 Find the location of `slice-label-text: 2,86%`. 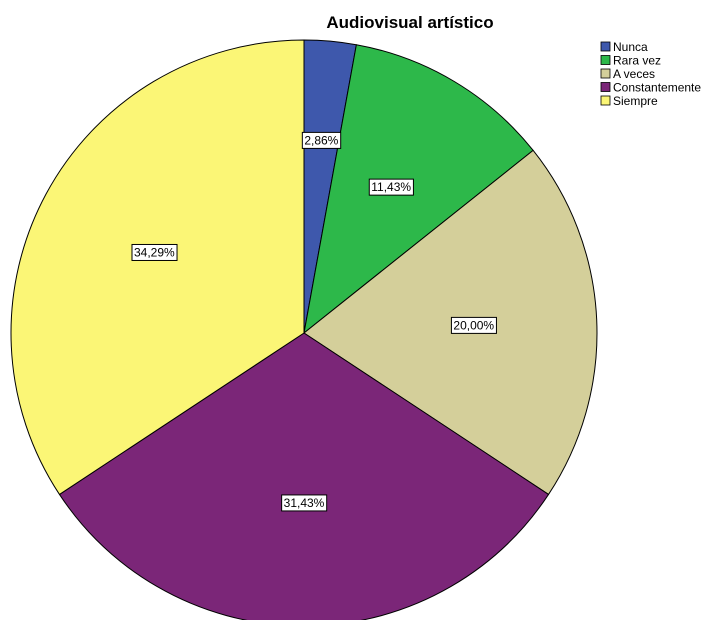

slice-label-text: 2,86% is located at coordinates (321, 140).